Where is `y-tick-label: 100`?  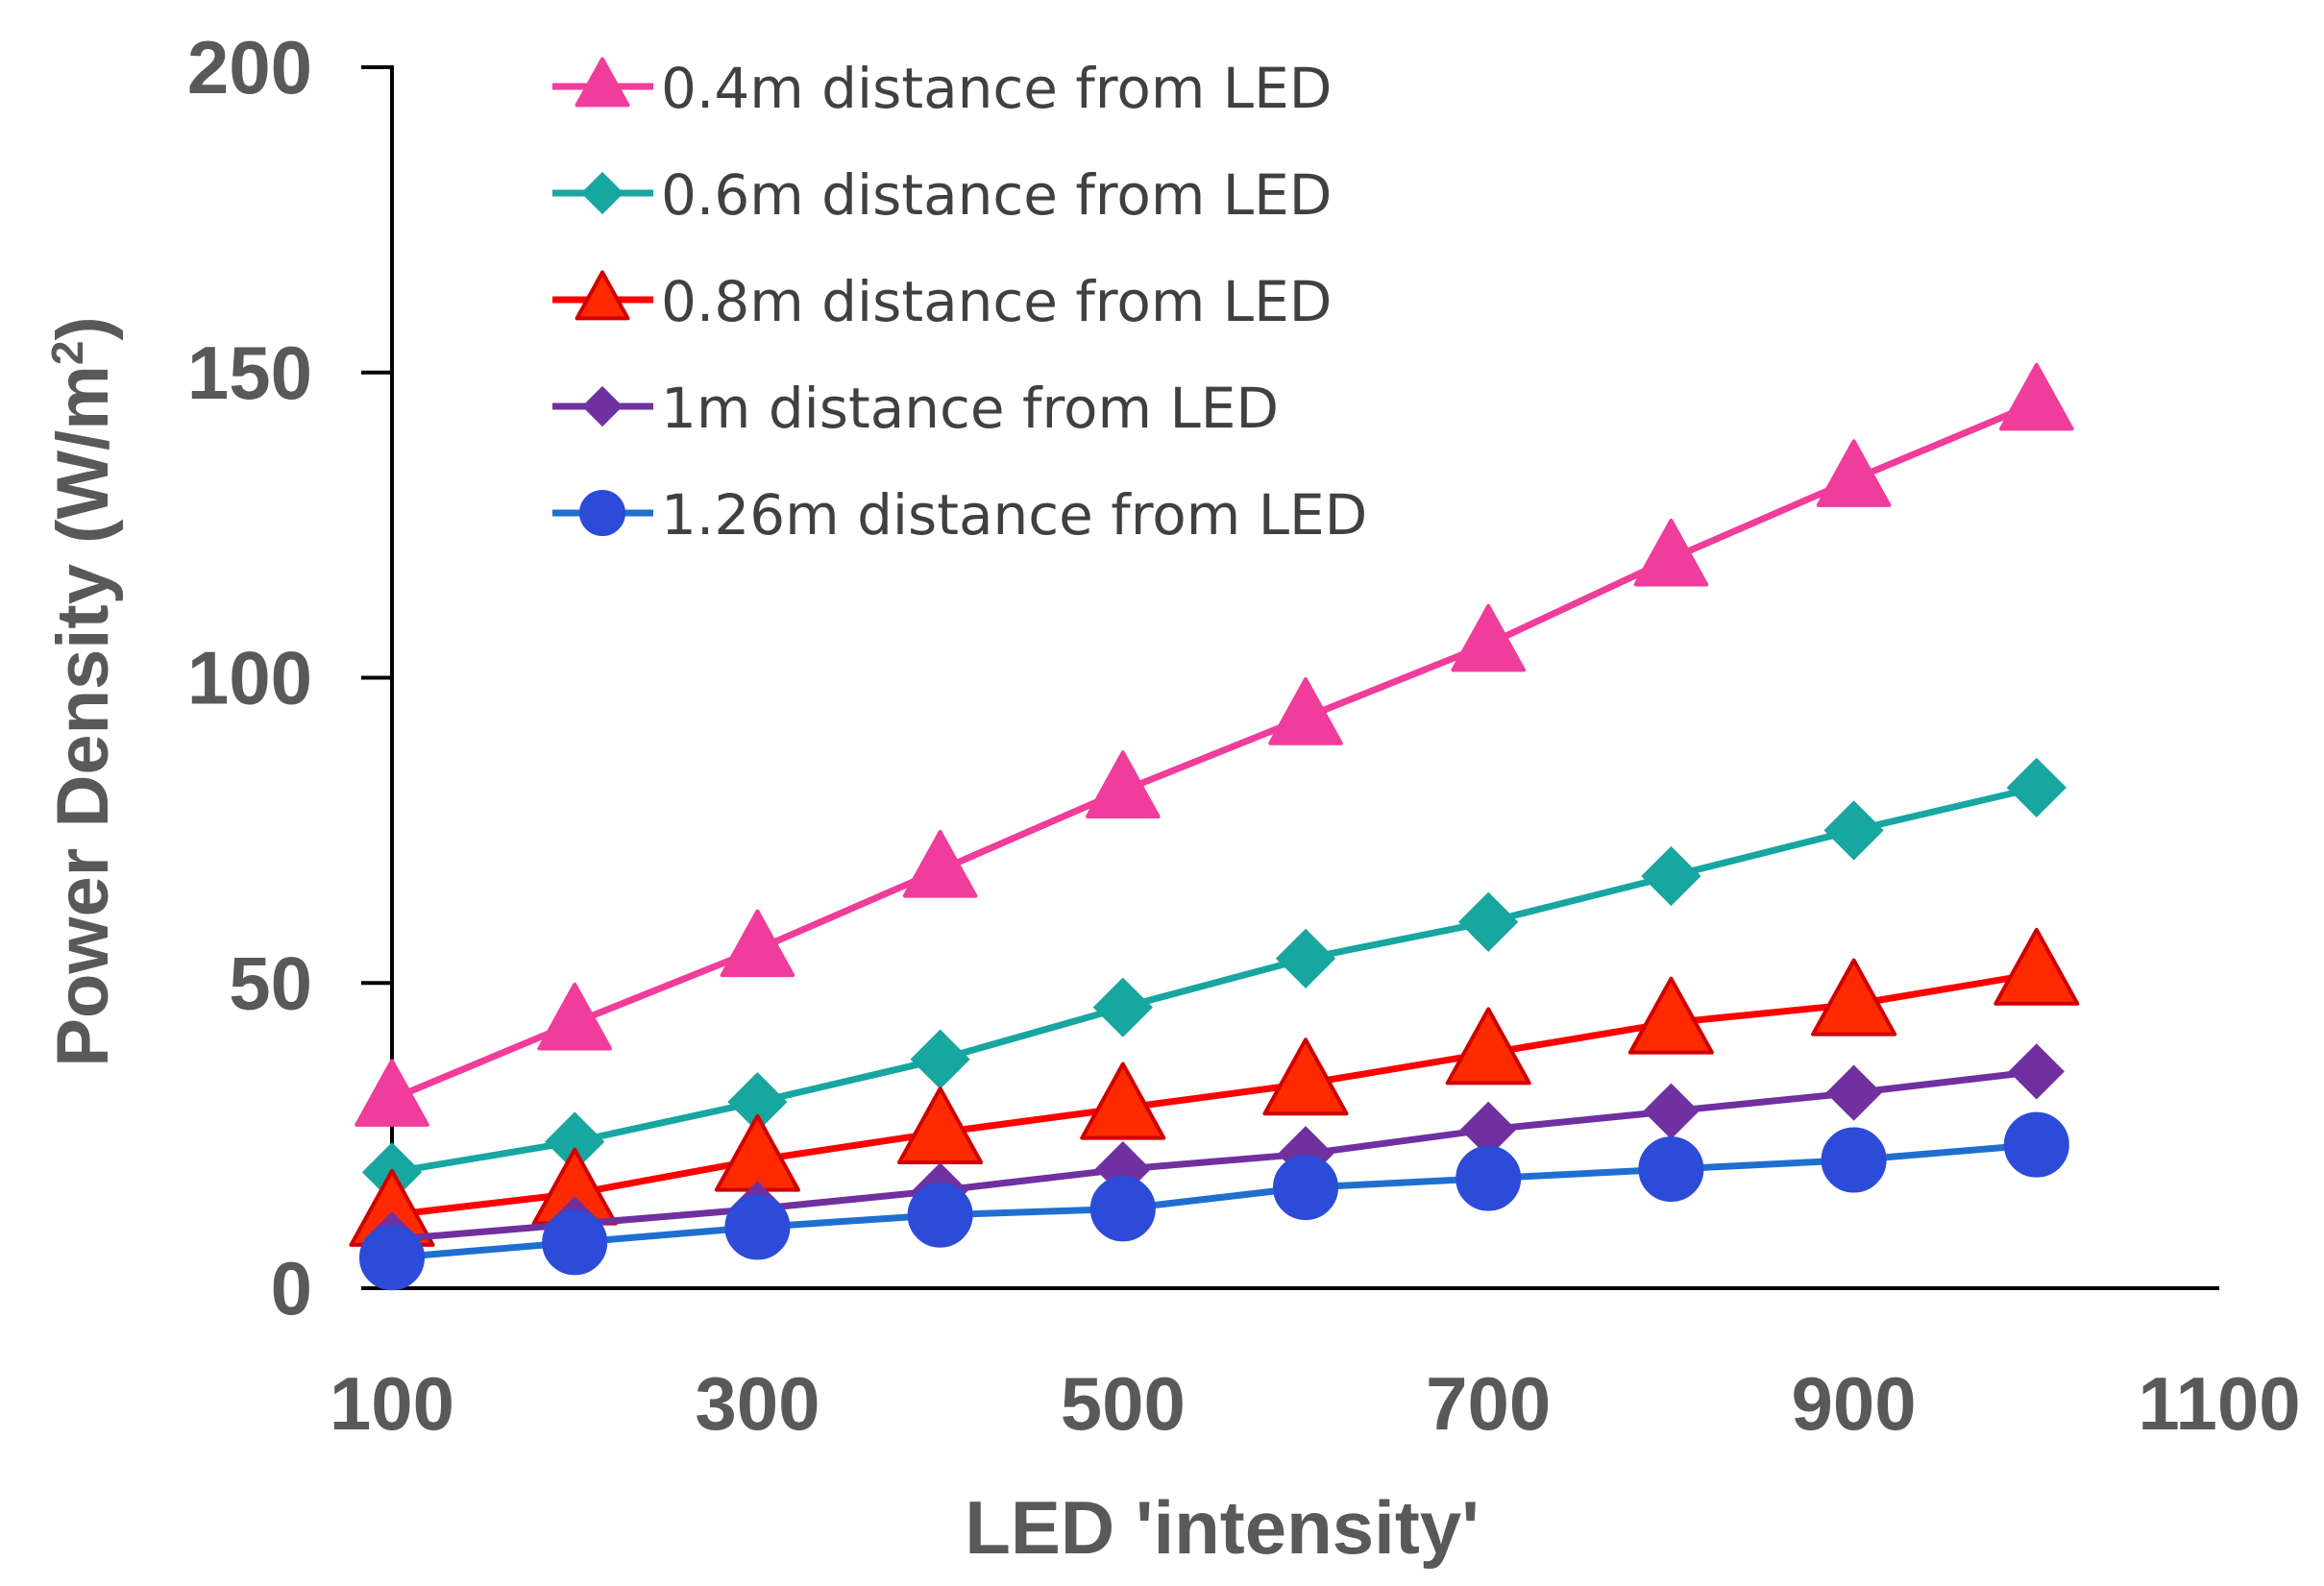 y-tick-label: 100 is located at coordinates (249, 678).